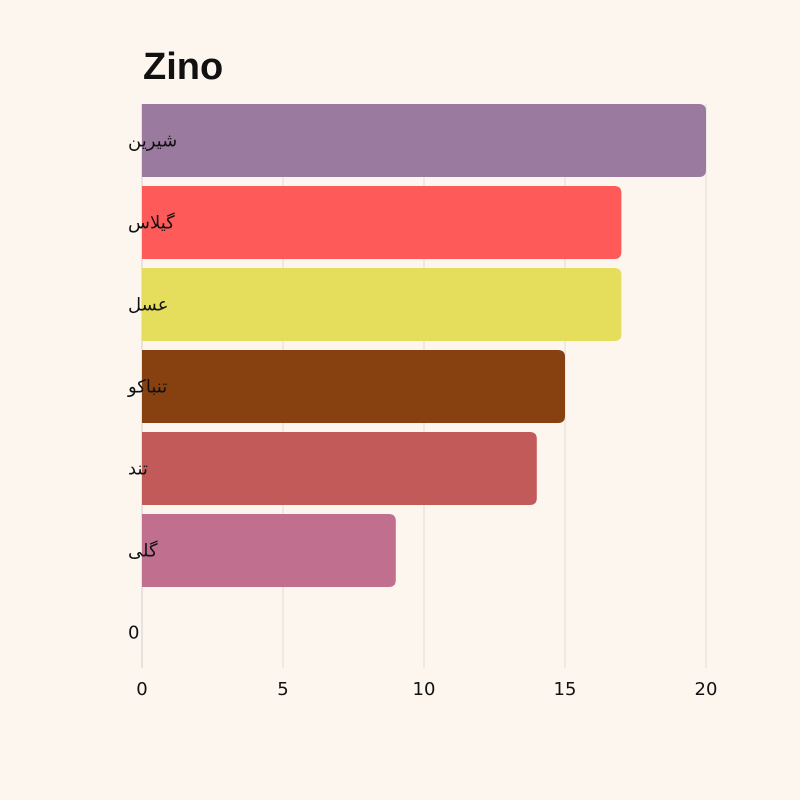 The image size is (800, 800). Describe the element at coordinates (147, 387) in the screenshot. I see `y-category-label: تنباکو` at that location.